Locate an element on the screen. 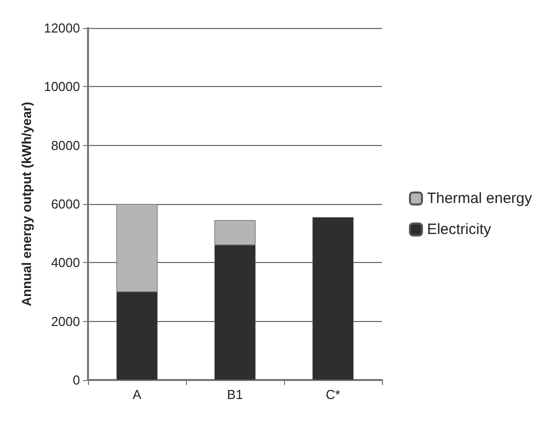 This screenshot has width=550, height=428. y-tick-label: 8000 is located at coordinates (65, 145).